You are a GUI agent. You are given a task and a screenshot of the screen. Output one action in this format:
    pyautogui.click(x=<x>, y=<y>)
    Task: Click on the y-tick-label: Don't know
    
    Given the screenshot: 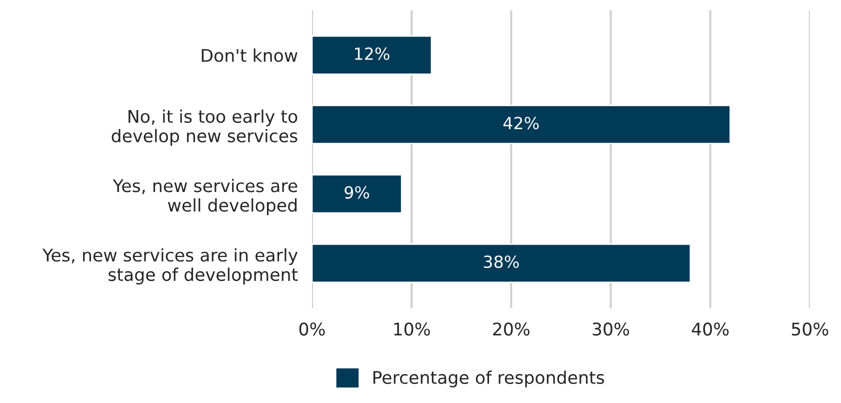 What is the action you would take?
    pyautogui.click(x=250, y=55)
    